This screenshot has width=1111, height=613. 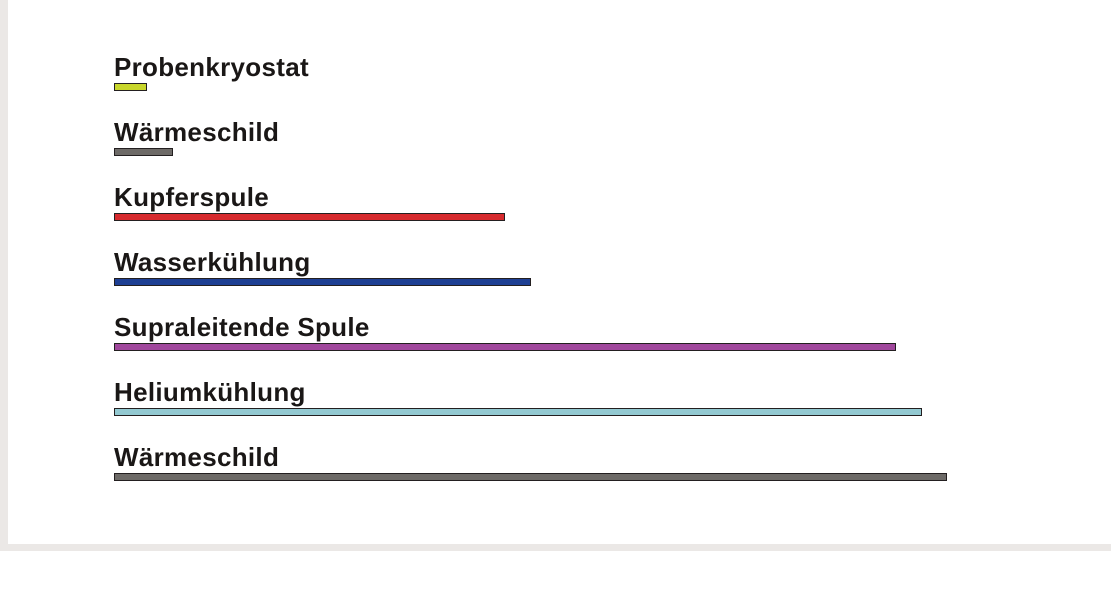 What do you see at coordinates (212, 262) in the screenshot?
I see `layer-label: Wasserkühlung` at bounding box center [212, 262].